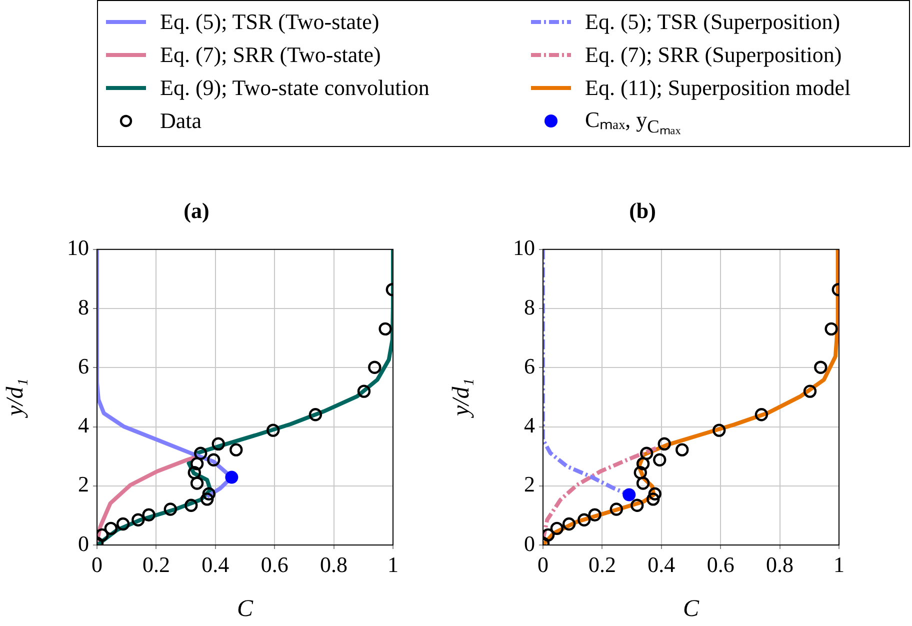 The image size is (912, 626). I want to click on chart-title: (b), so click(642, 210).